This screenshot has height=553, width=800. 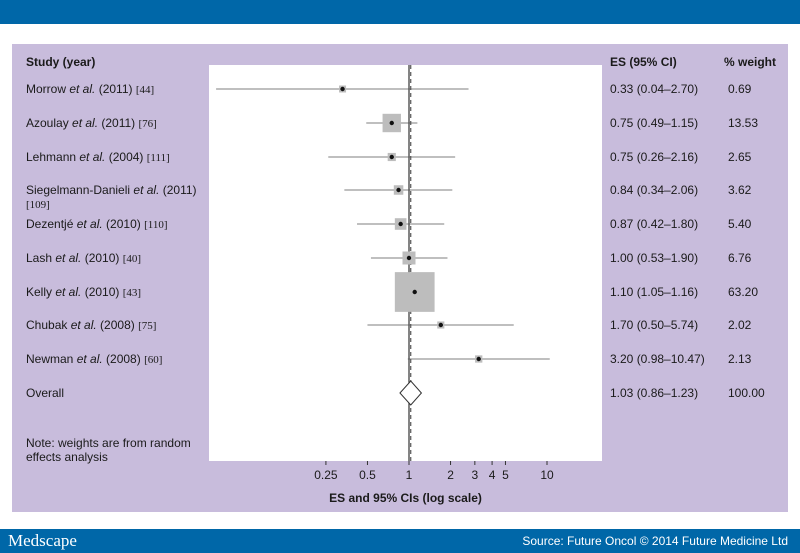 What do you see at coordinates (740, 224) in the screenshot?
I see `weight-value: 5.40` at bounding box center [740, 224].